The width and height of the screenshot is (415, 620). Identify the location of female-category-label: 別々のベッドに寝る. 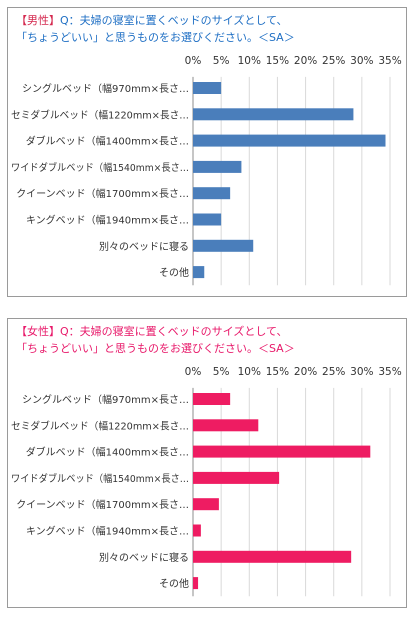
(144, 557).